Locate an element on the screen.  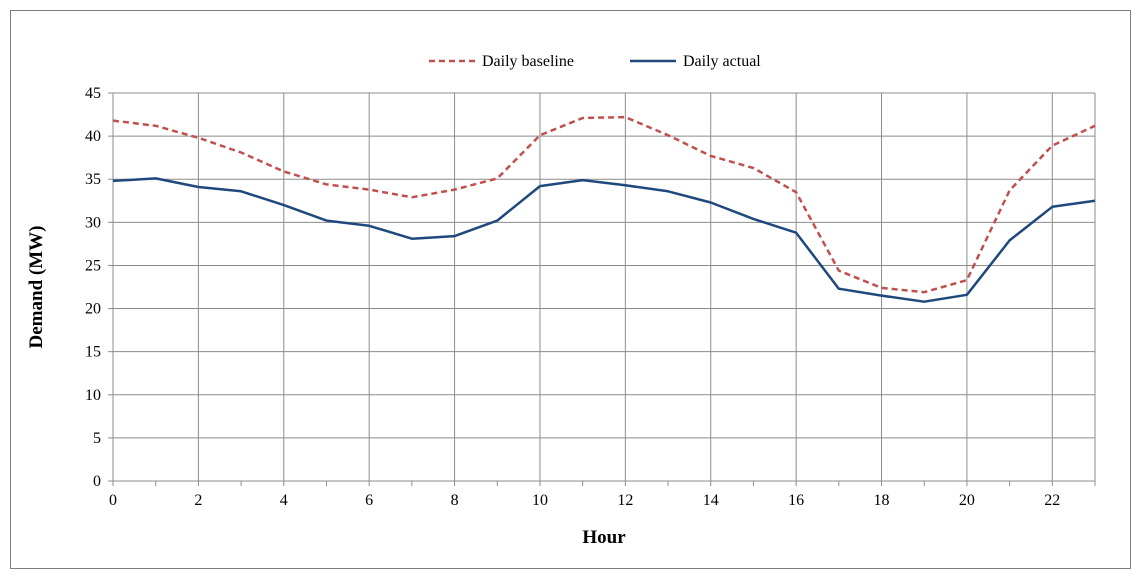
legend-label-baseline: Daily baseline is located at coordinates (528, 61).